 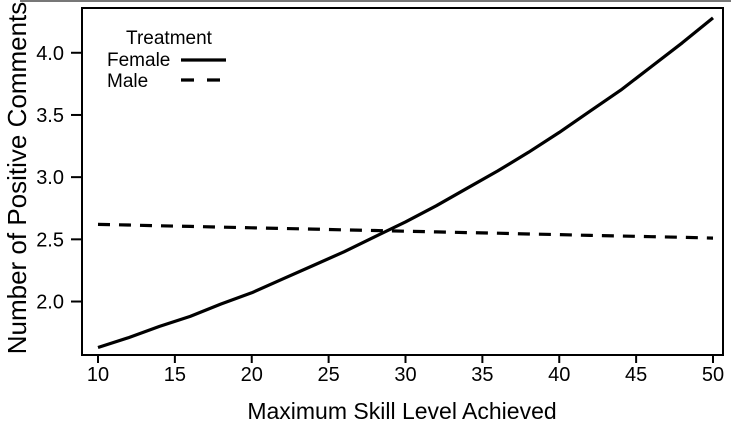 I want to click on legend-label-female: Female, so click(x=138, y=60).